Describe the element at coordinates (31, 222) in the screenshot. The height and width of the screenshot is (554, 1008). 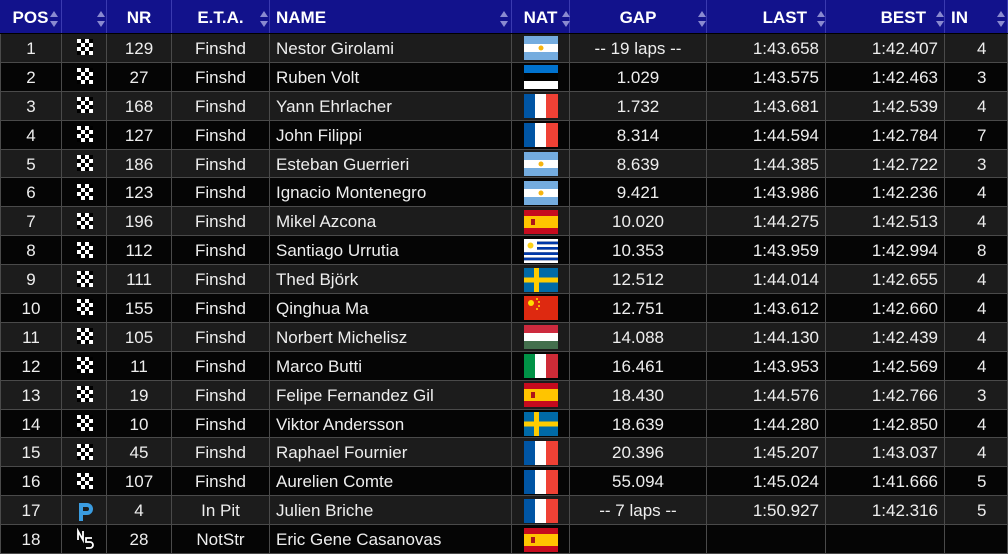
I see `table-cell: 7` at that location.